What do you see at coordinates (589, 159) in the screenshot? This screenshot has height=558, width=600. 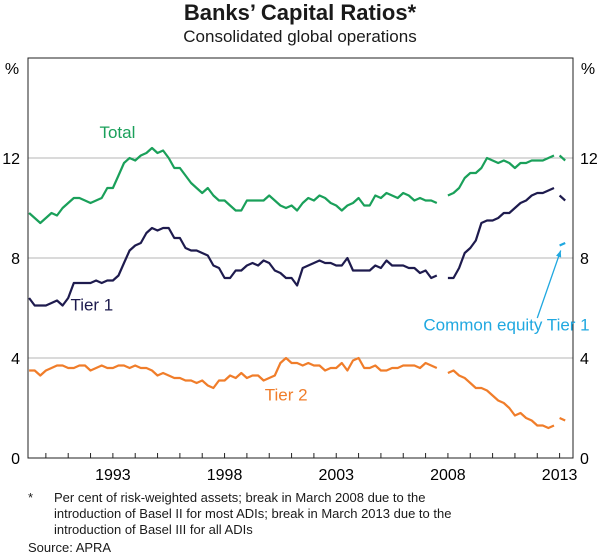 I see `y-tick-label-right: 12` at bounding box center [589, 159].